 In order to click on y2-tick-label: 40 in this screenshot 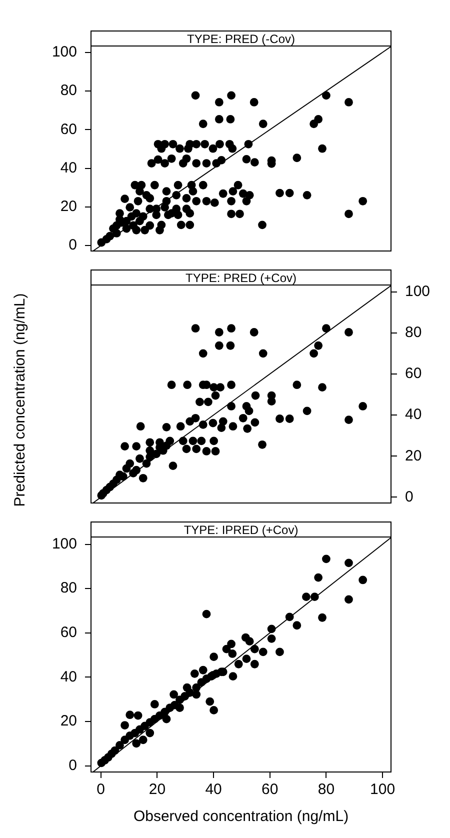, I will do `click(413, 415)`.